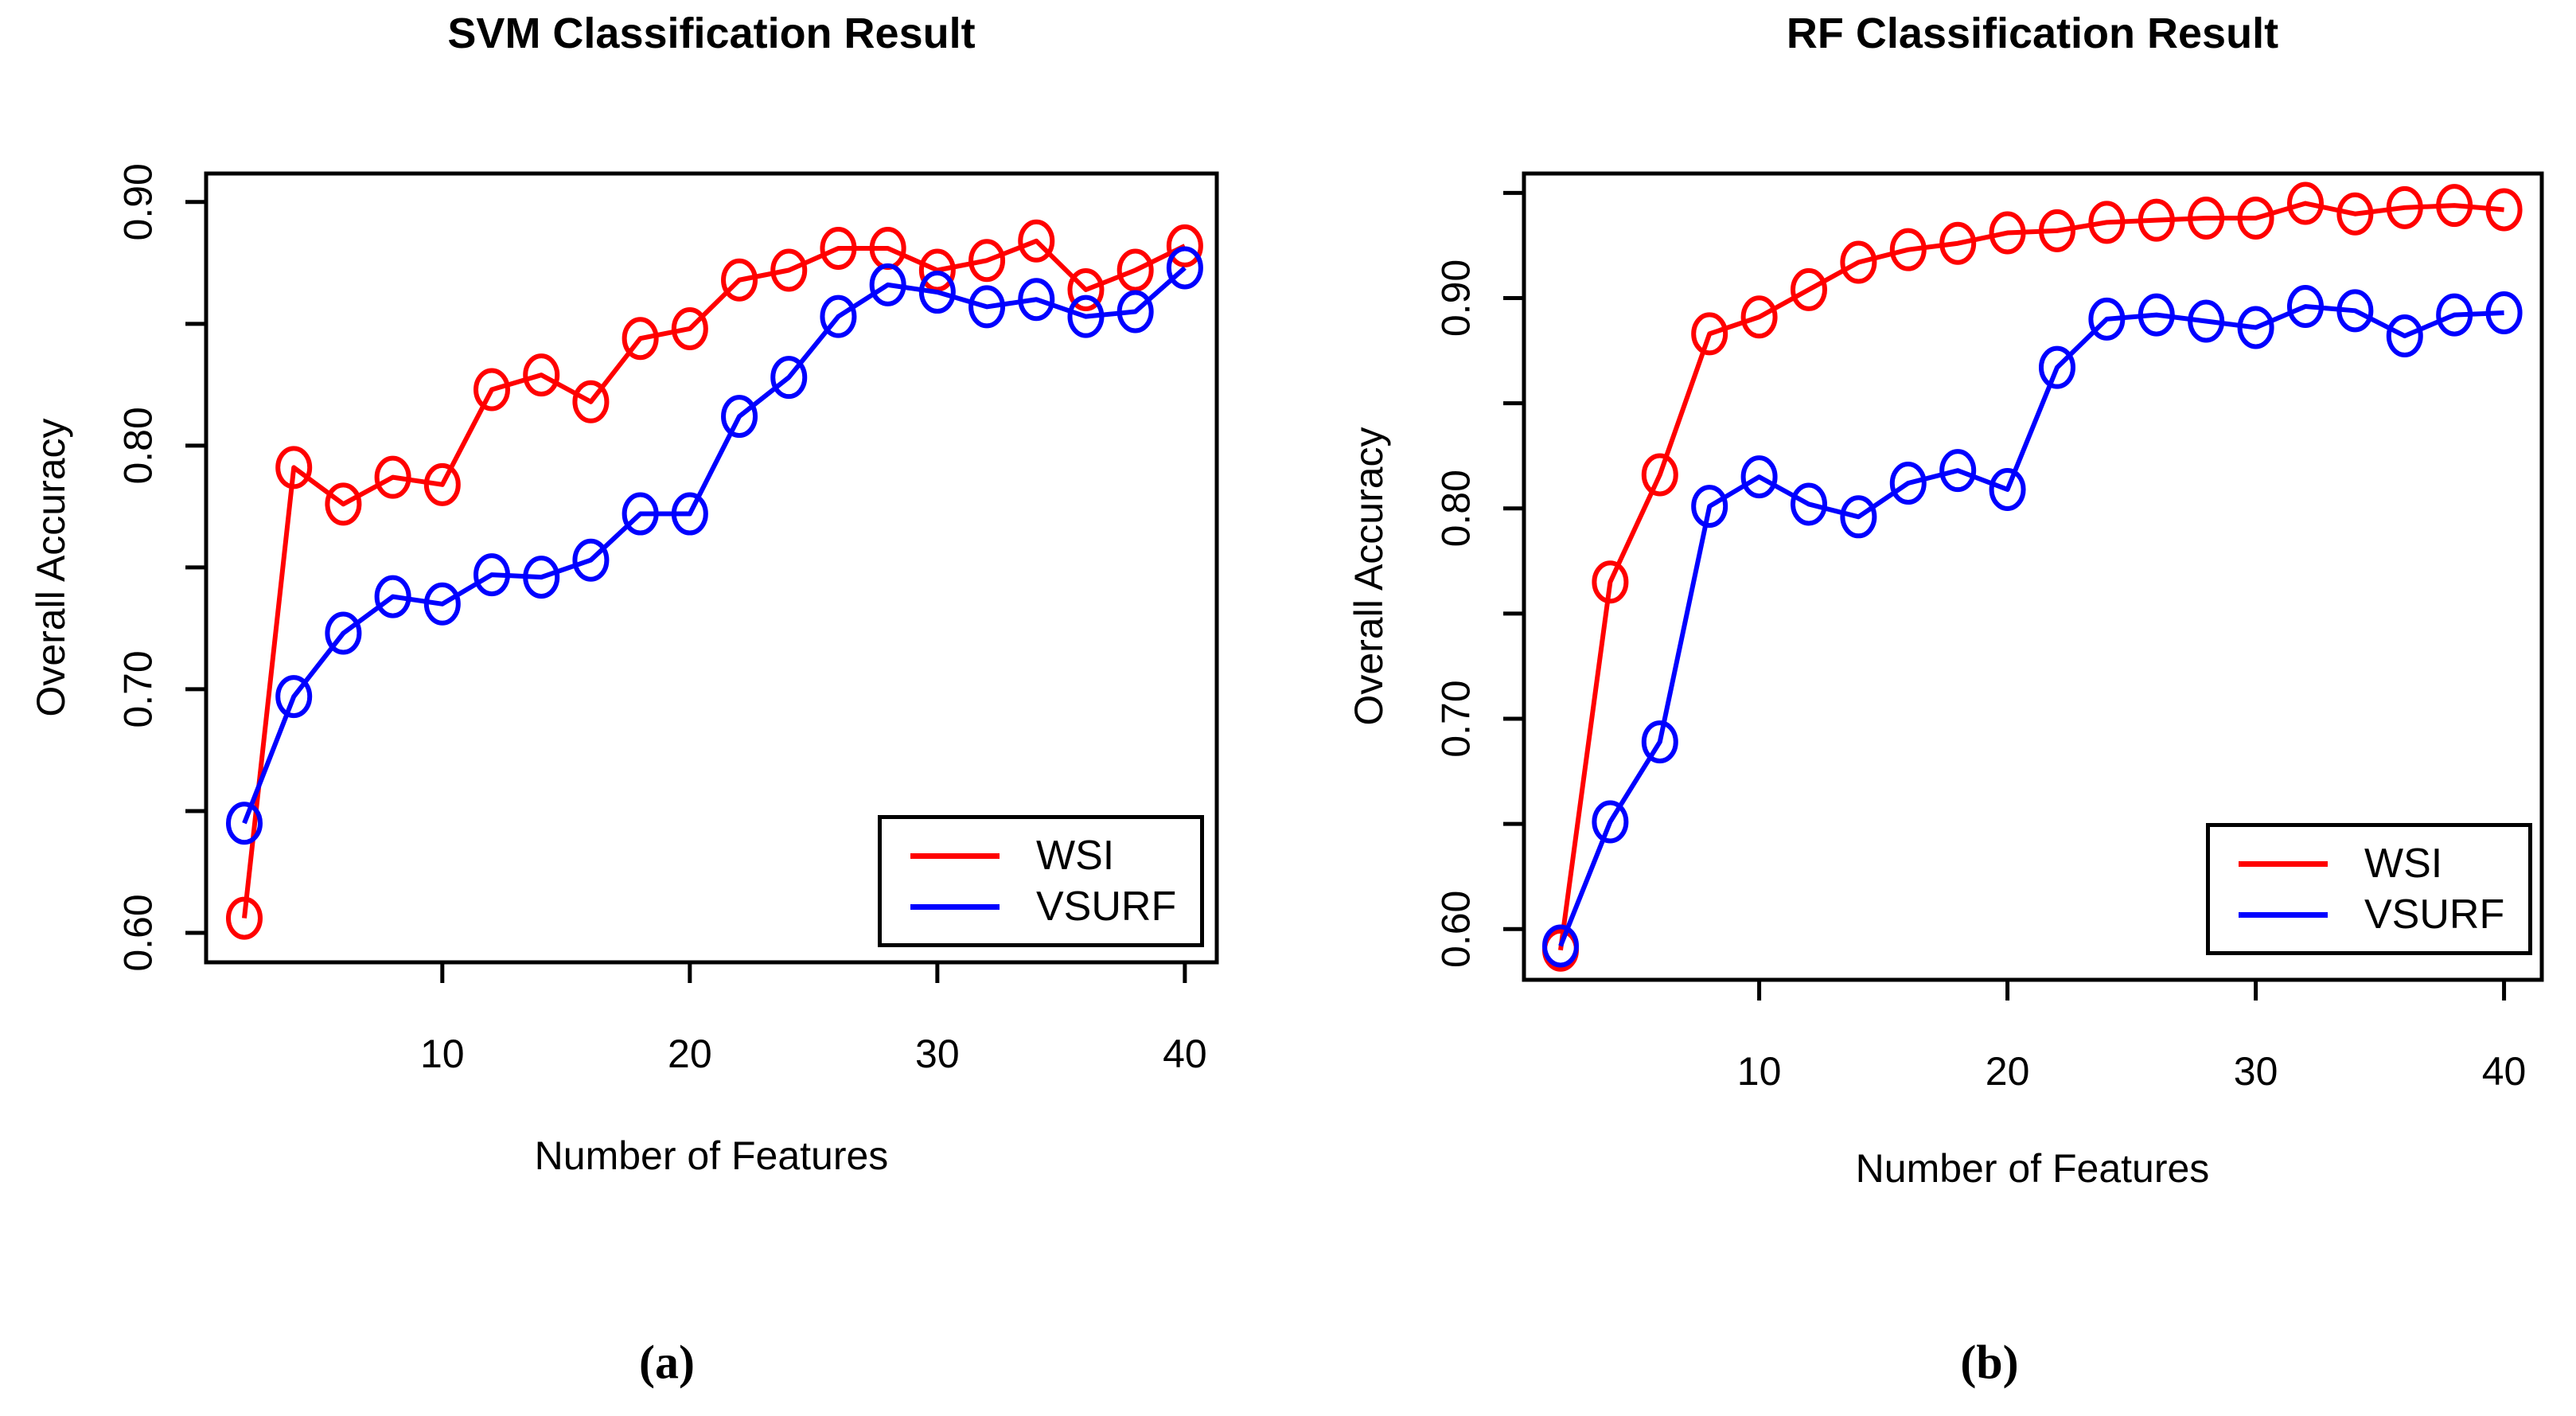 The width and height of the screenshot is (2576, 1416). Describe the element at coordinates (711, 34) in the screenshot. I see `panel-a-title: SVM Classification Result` at that location.